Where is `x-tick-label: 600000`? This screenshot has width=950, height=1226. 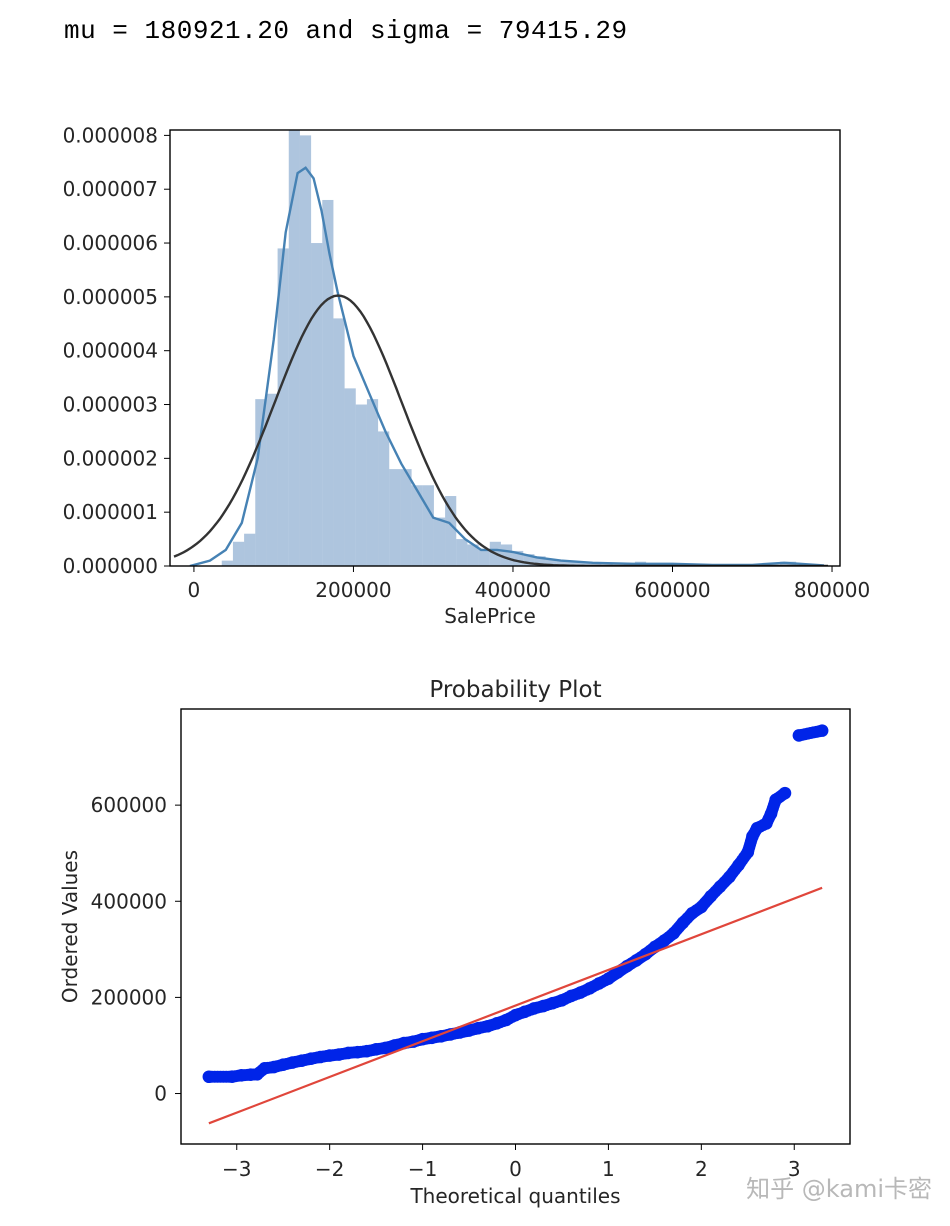
x-tick-label: 600000 is located at coordinates (672, 590).